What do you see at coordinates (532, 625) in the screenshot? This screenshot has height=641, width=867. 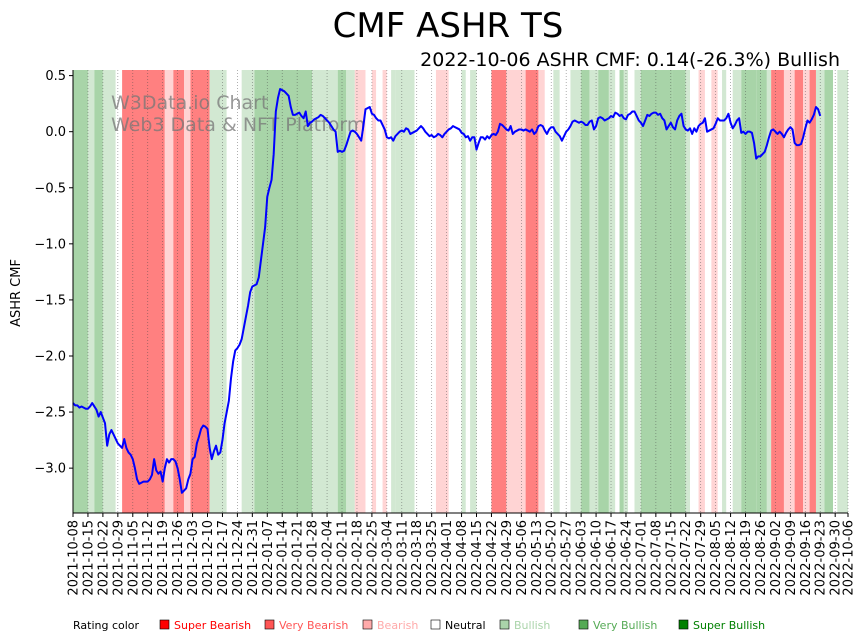 I see `legend-label-bullish: Bullish` at bounding box center [532, 625].